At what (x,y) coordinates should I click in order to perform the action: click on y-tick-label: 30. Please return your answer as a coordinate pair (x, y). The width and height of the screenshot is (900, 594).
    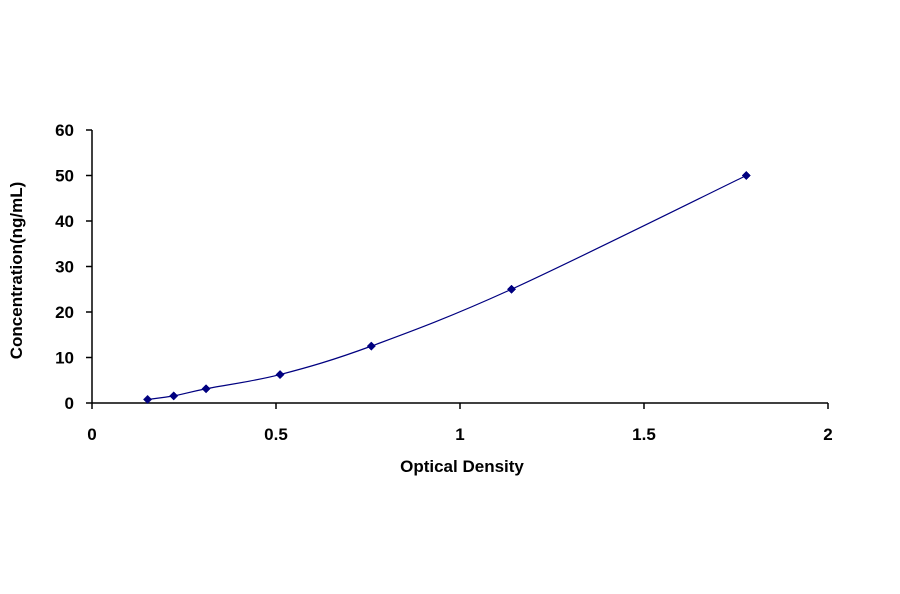
    Looking at the image, I should click on (64, 267).